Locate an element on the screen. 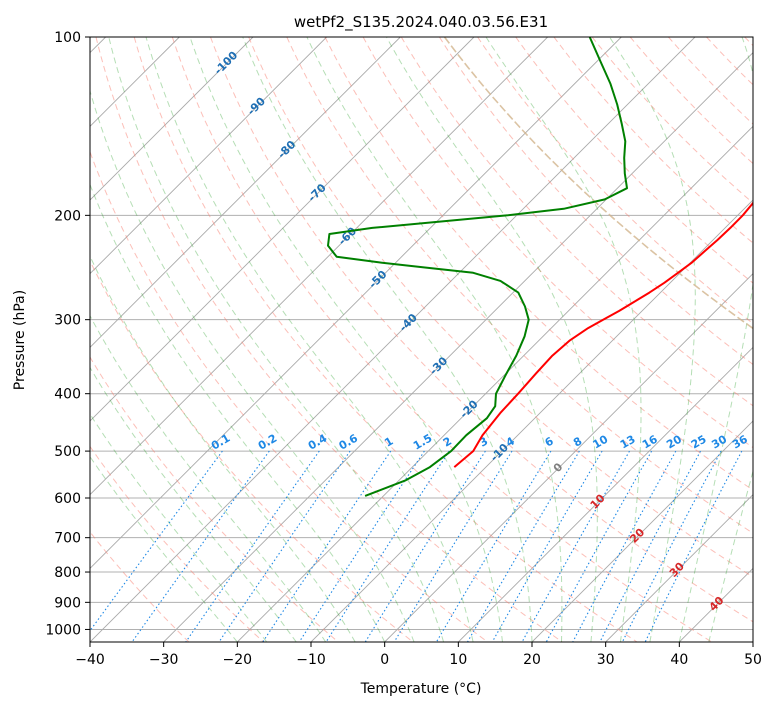  y-axis-label: Pressure (hPa) is located at coordinates (20, 340).